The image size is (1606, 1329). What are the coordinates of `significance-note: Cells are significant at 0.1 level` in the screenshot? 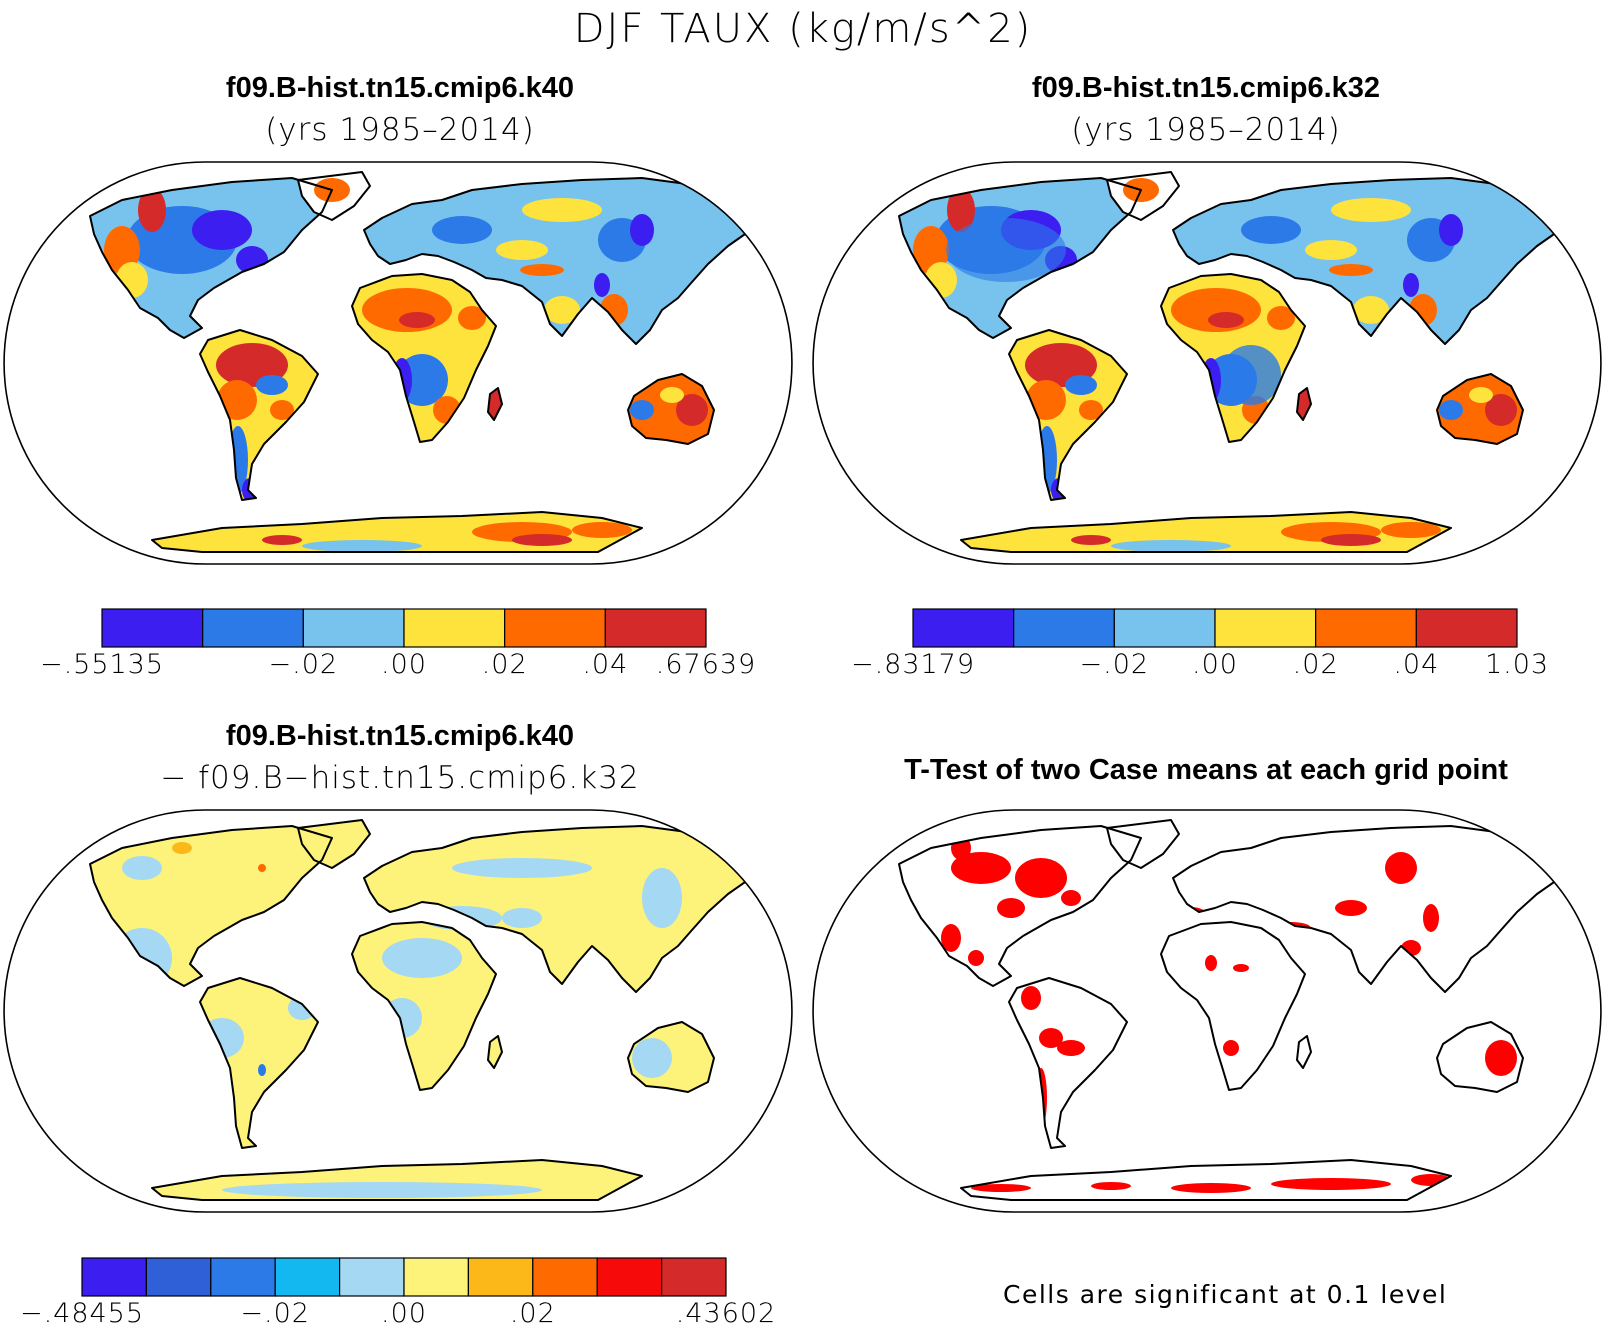 It's located at (1225, 1294).